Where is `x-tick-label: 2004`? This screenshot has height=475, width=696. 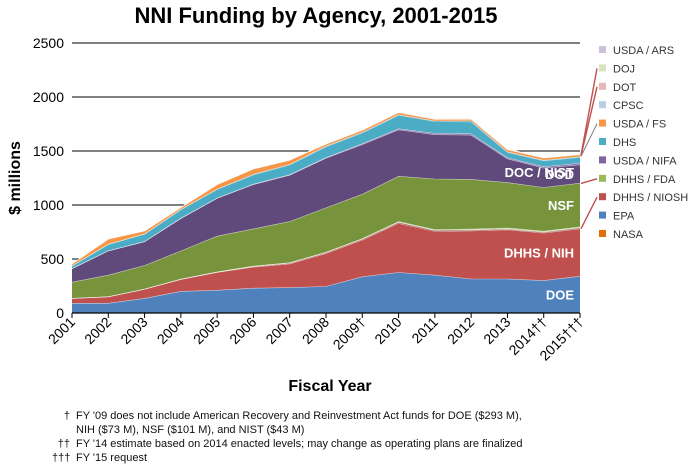
x-tick-label: 2004 is located at coordinates (170, 330).